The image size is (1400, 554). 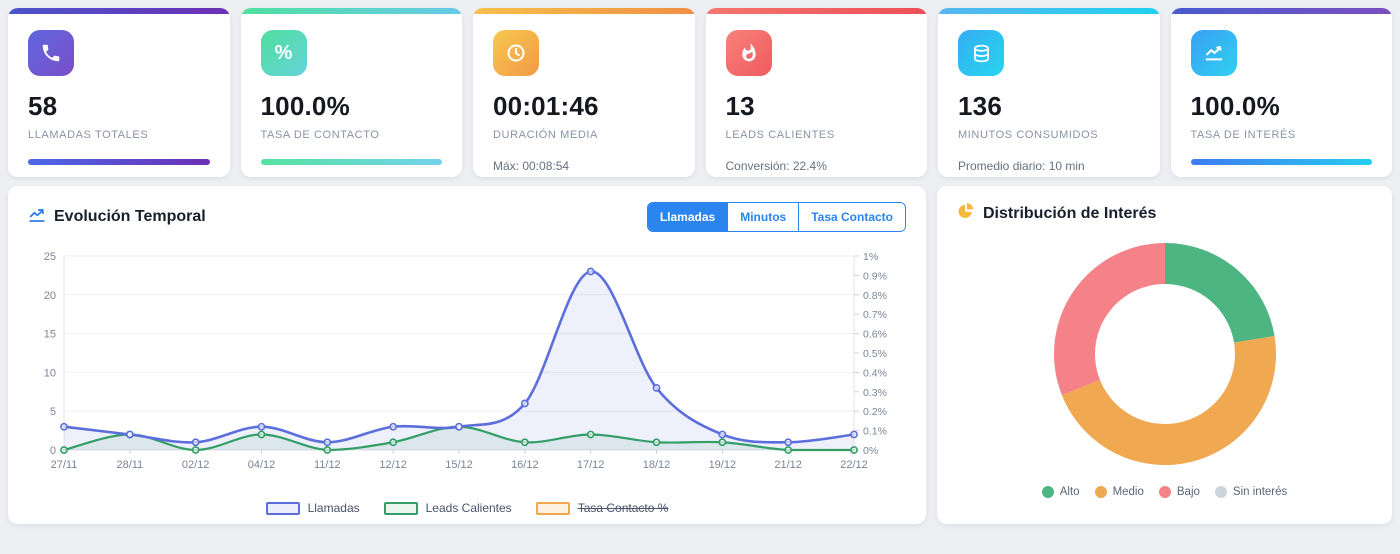 What do you see at coordinates (51, 53) in the screenshot?
I see `phone-icon` at bounding box center [51, 53].